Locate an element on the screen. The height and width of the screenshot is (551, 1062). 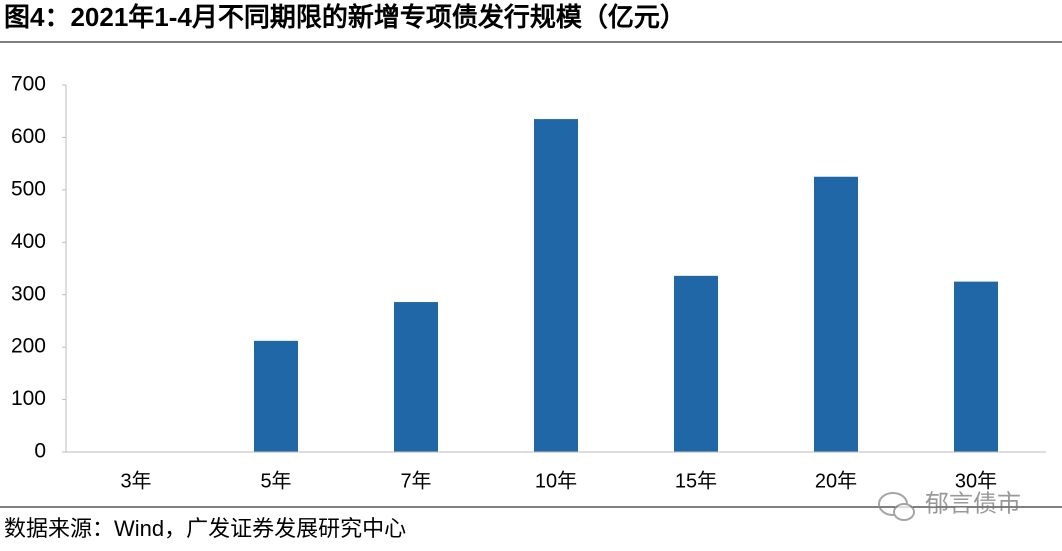
x-tick-label: 30年 is located at coordinates (976, 480).